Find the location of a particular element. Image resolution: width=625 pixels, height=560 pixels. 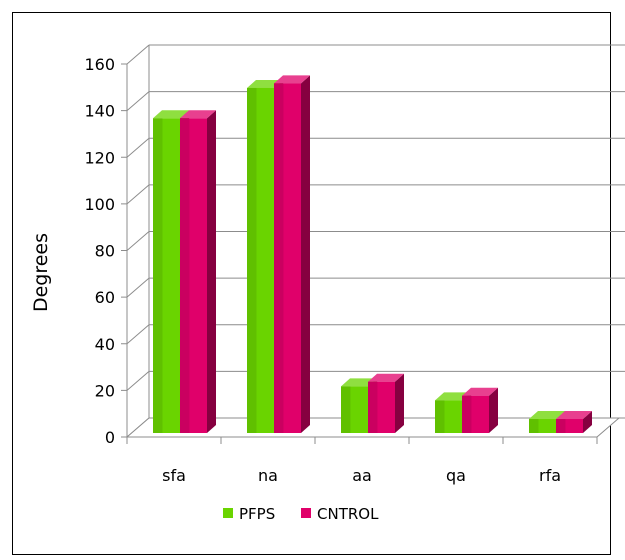

bar-cntrol-aa is located at coordinates (386, 403).